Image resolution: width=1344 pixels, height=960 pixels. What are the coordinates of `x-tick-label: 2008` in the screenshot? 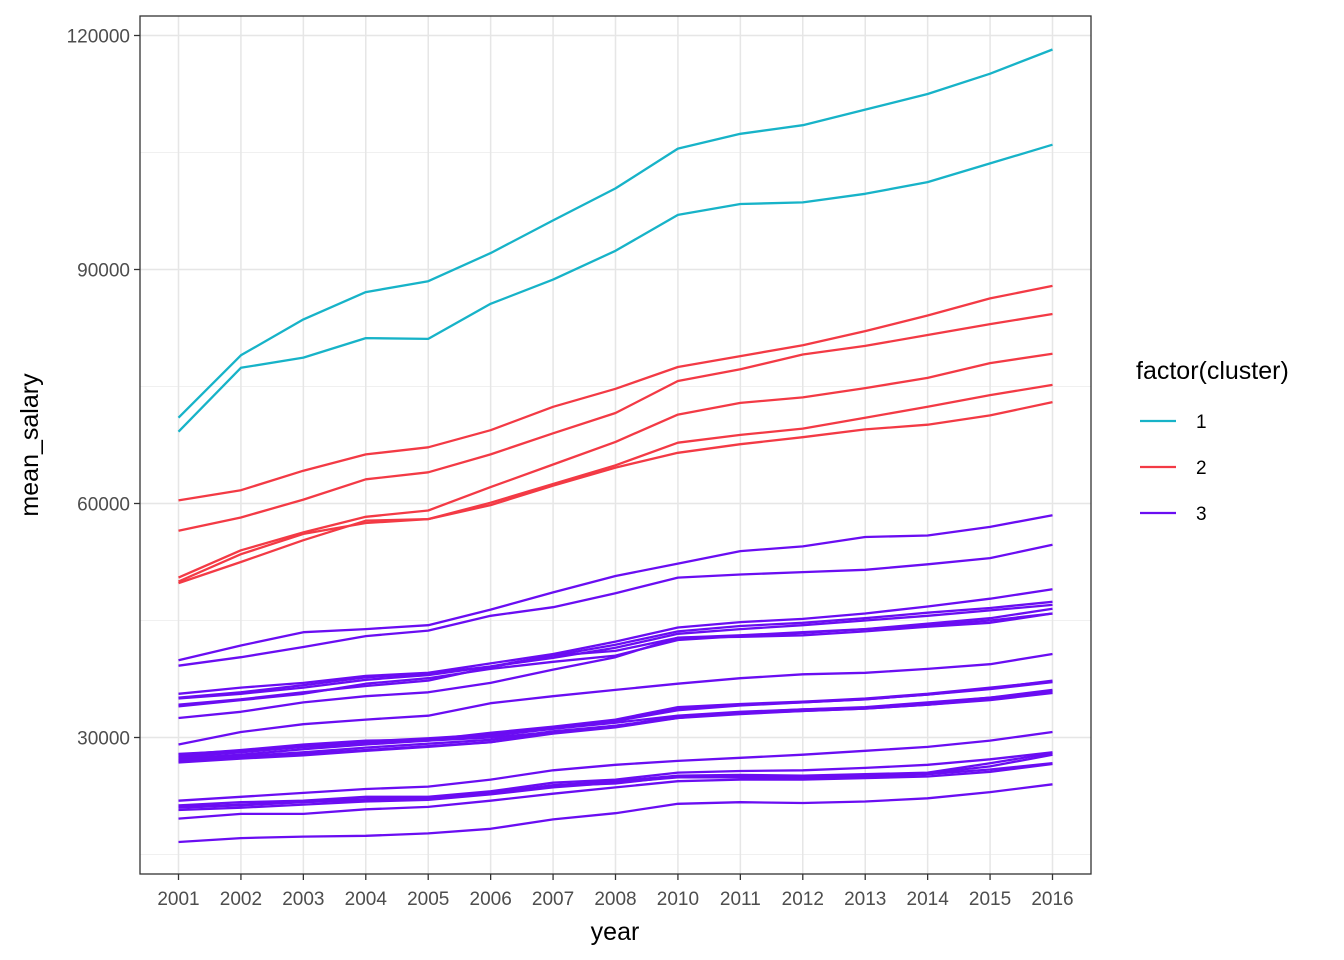 It's located at (615, 899).